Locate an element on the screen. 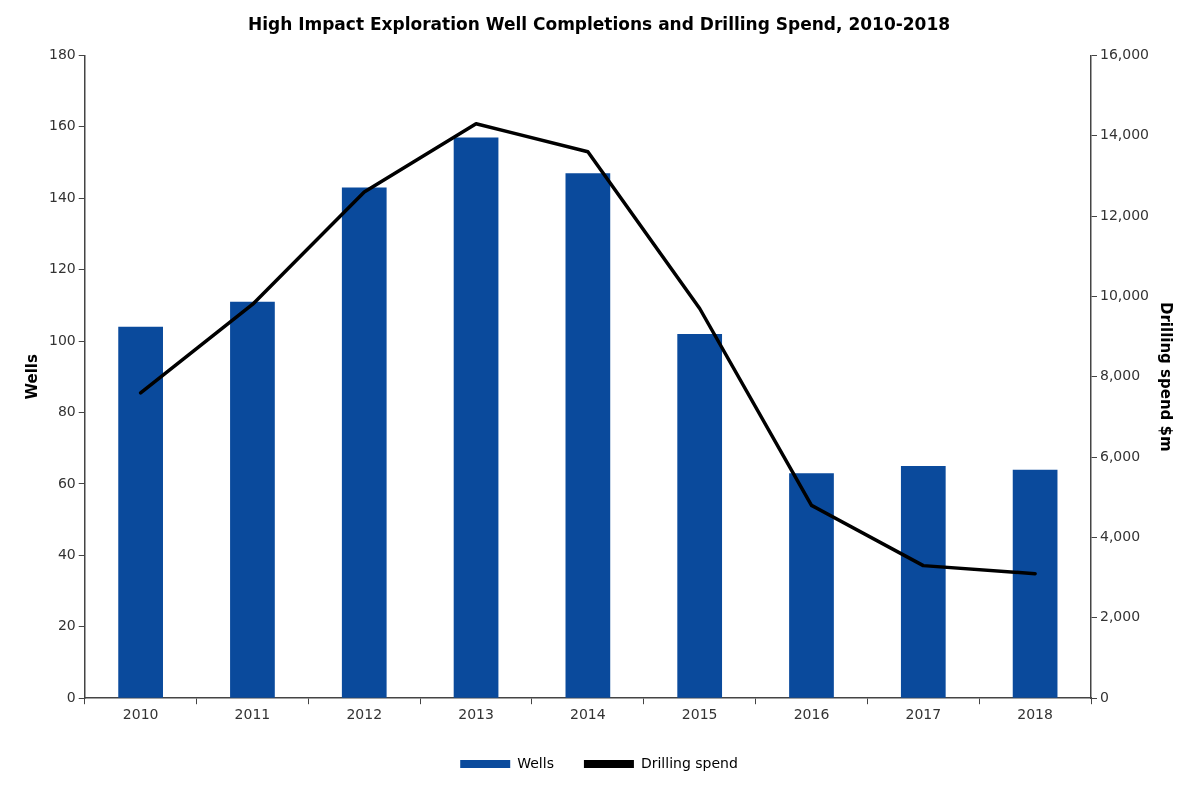  y-tick-label: 60 is located at coordinates (66, 482).